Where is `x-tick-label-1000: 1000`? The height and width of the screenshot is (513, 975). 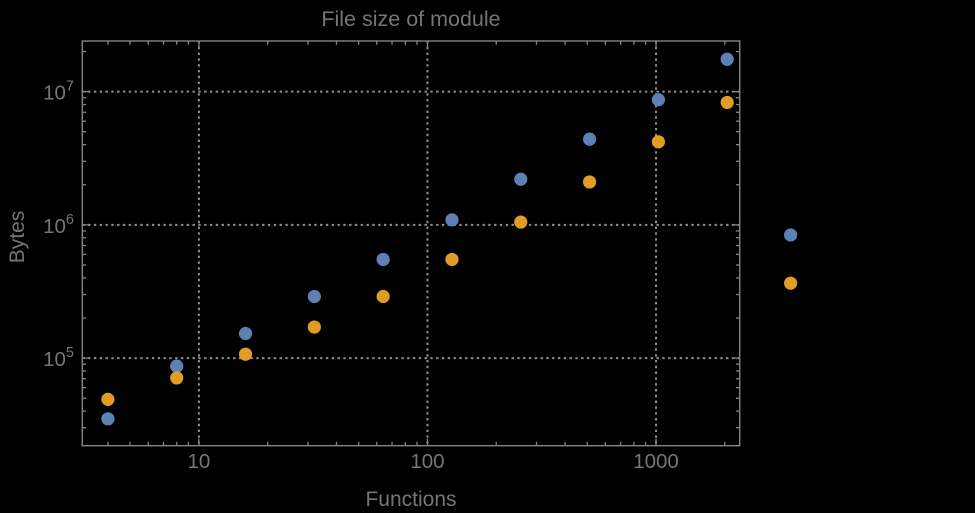 x-tick-label-1000: 1000 is located at coordinates (656, 461).